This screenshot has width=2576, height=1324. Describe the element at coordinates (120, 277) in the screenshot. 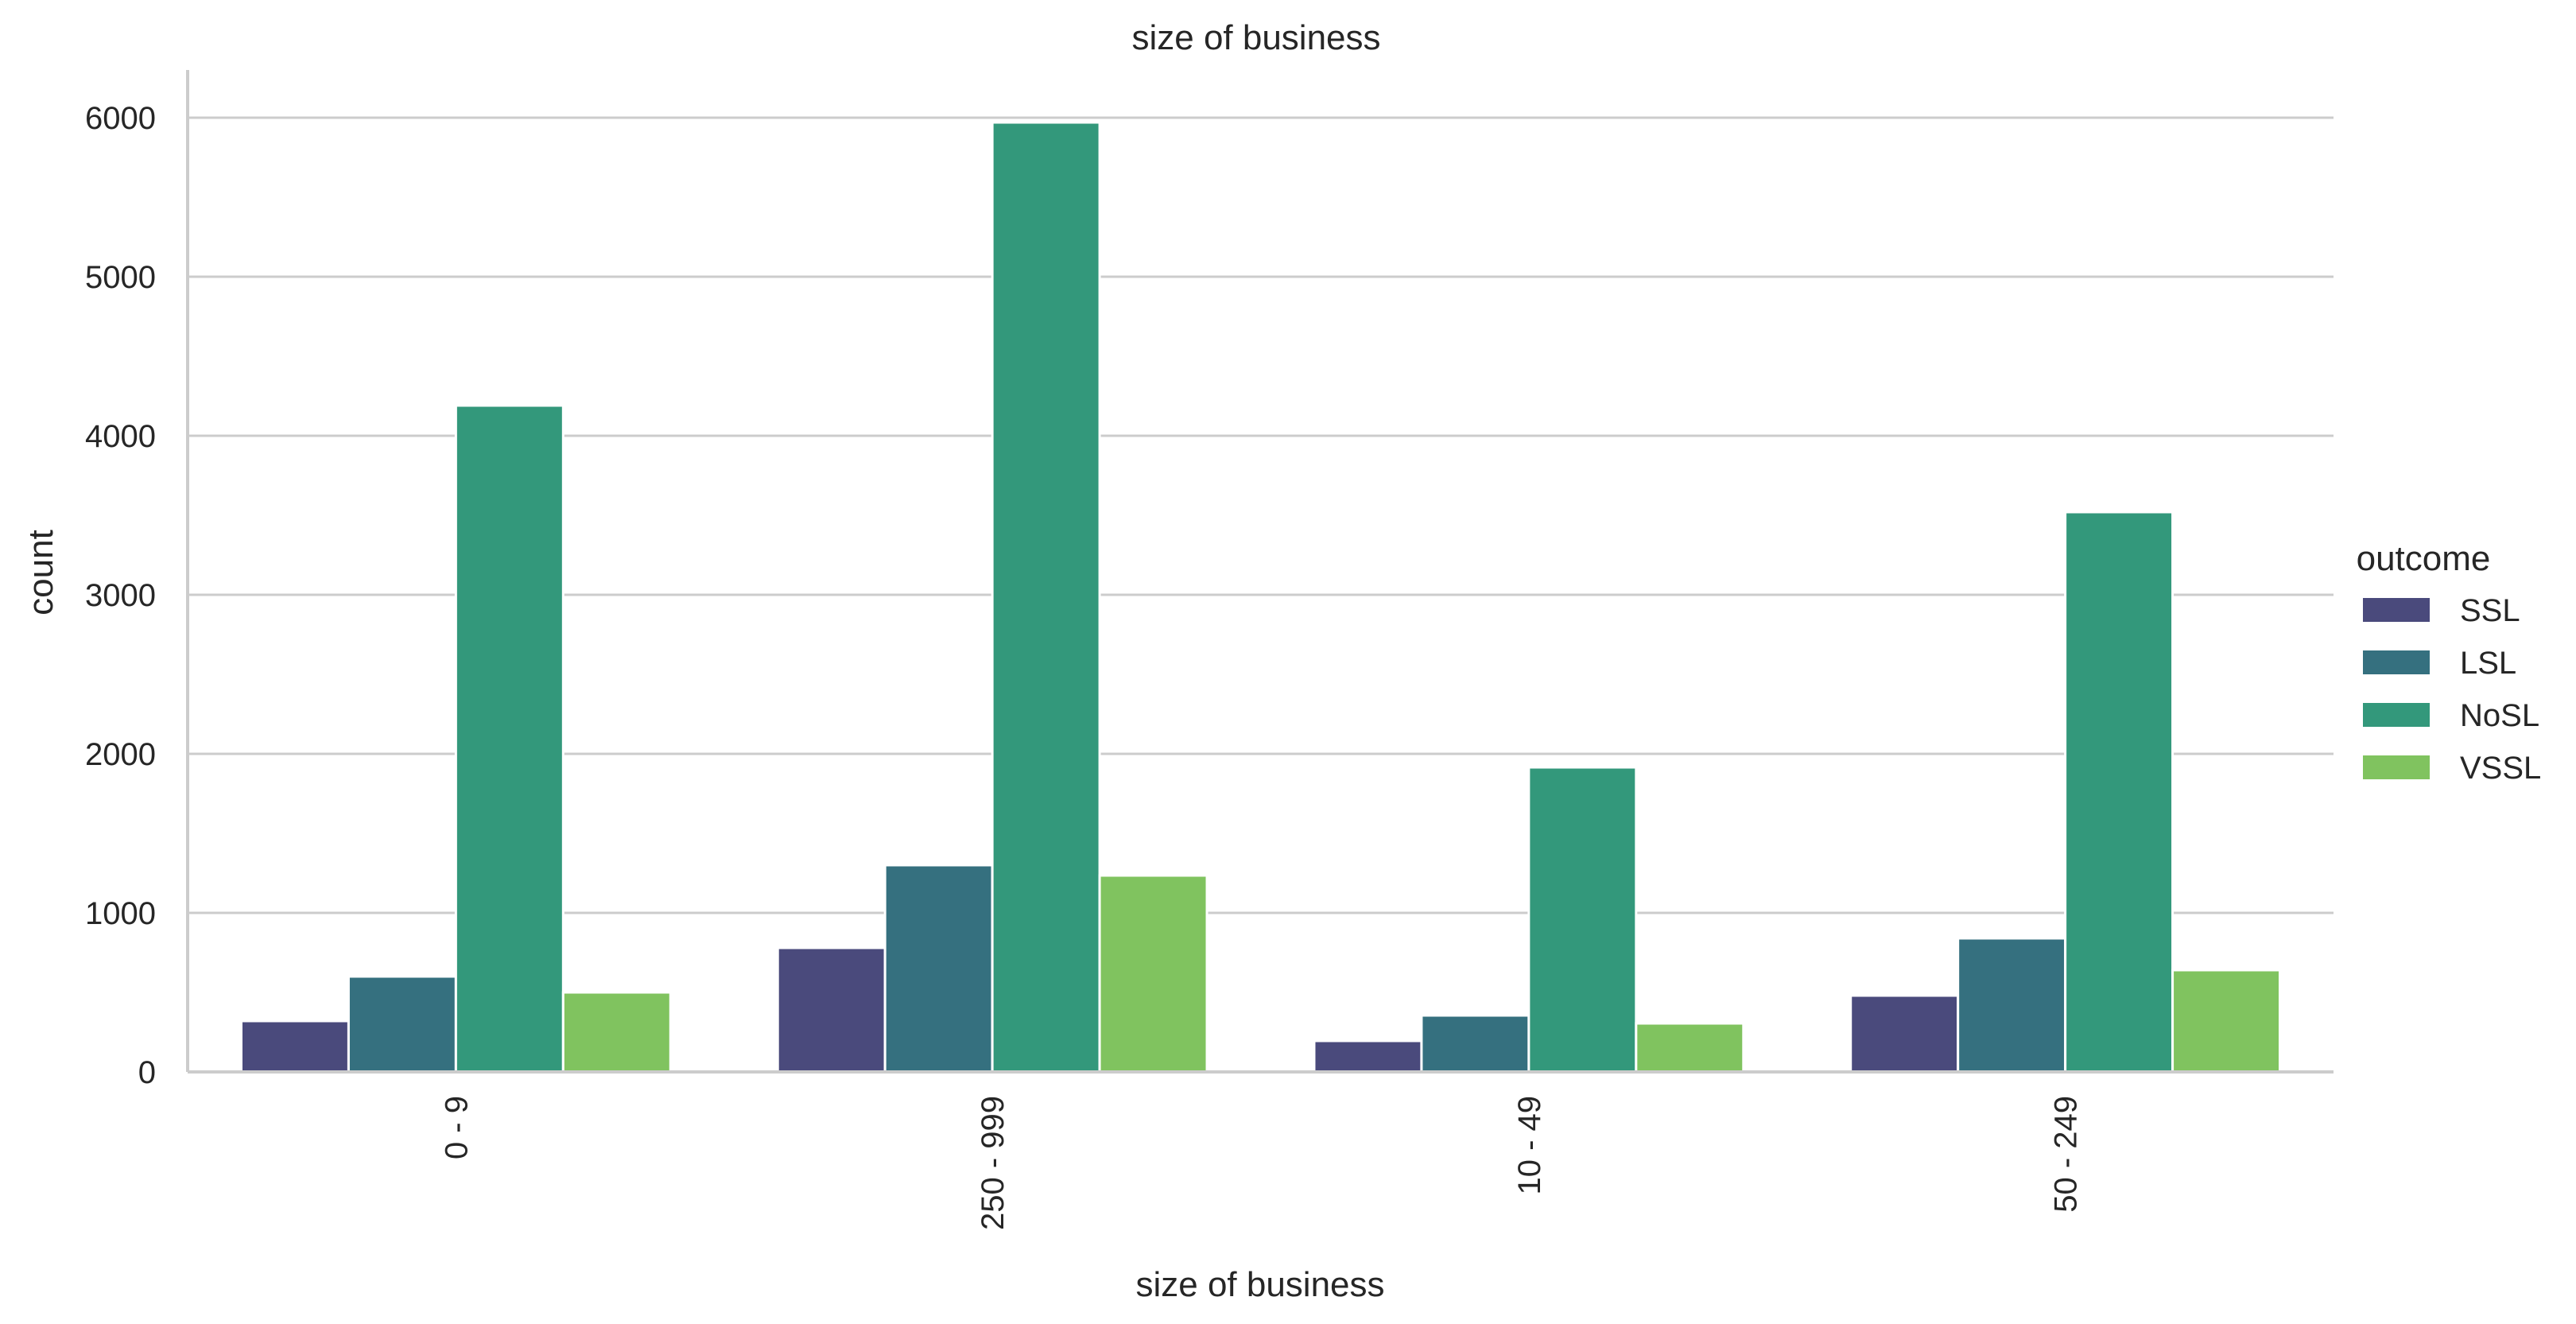

I see `y-tick-label: 5000` at that location.